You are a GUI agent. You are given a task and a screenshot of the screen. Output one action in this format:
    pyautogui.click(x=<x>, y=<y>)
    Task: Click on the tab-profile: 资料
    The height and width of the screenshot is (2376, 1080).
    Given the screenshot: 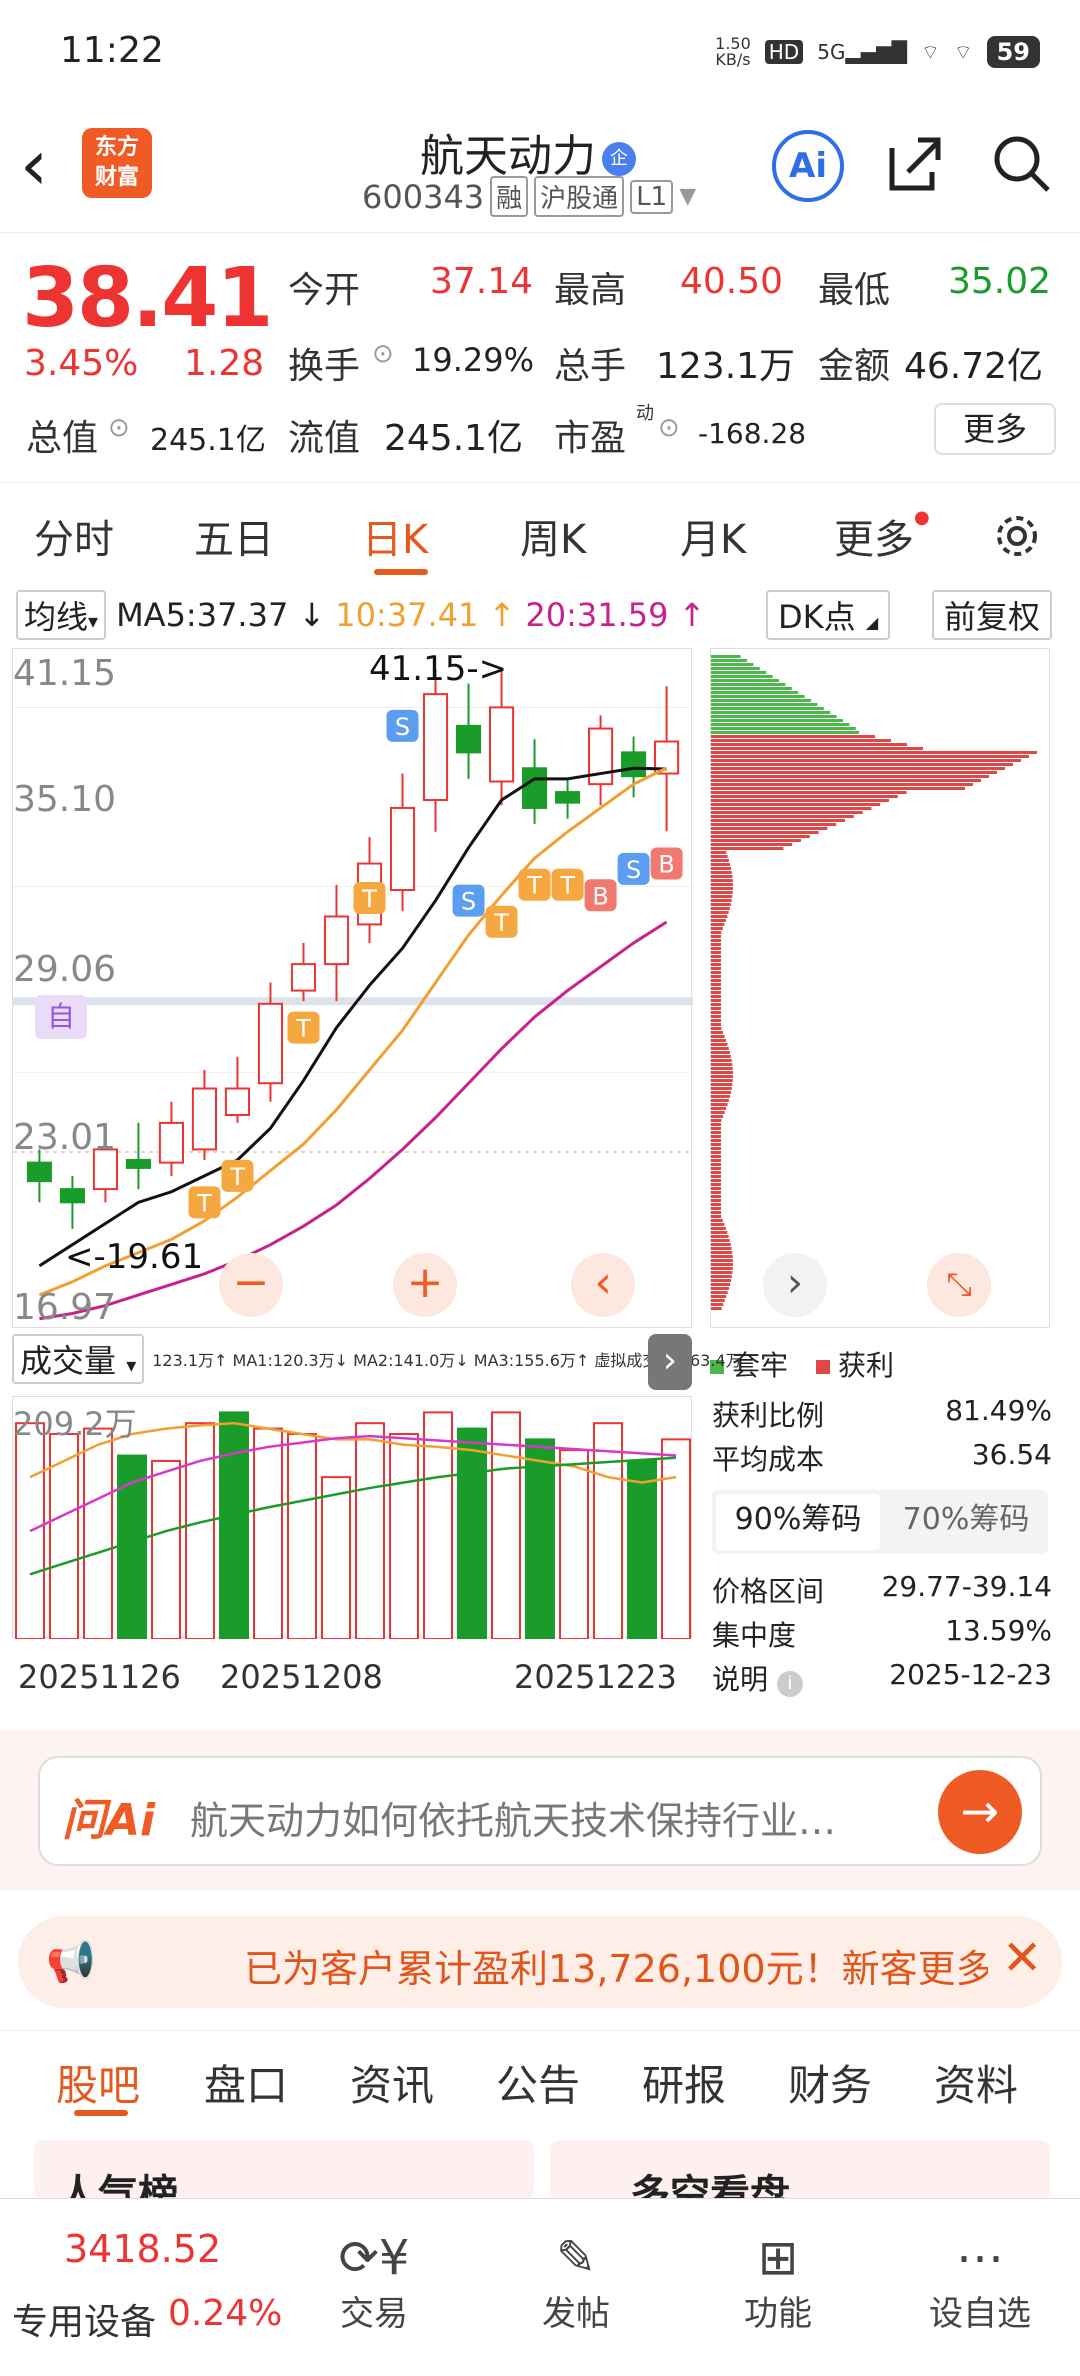 What is the action you would take?
    pyautogui.click(x=976, y=2085)
    